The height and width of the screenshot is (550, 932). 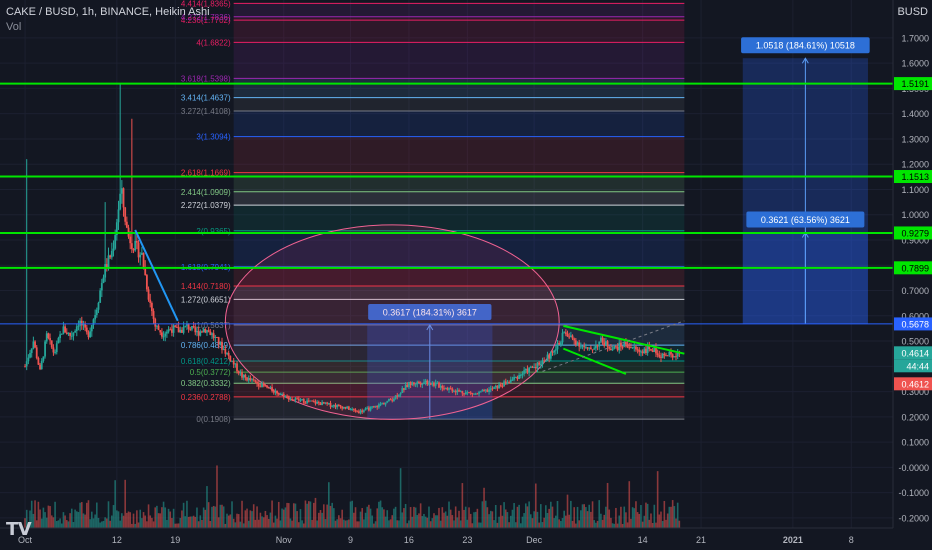 I want to click on tradingview-logo: TV, so click(x=19, y=529).